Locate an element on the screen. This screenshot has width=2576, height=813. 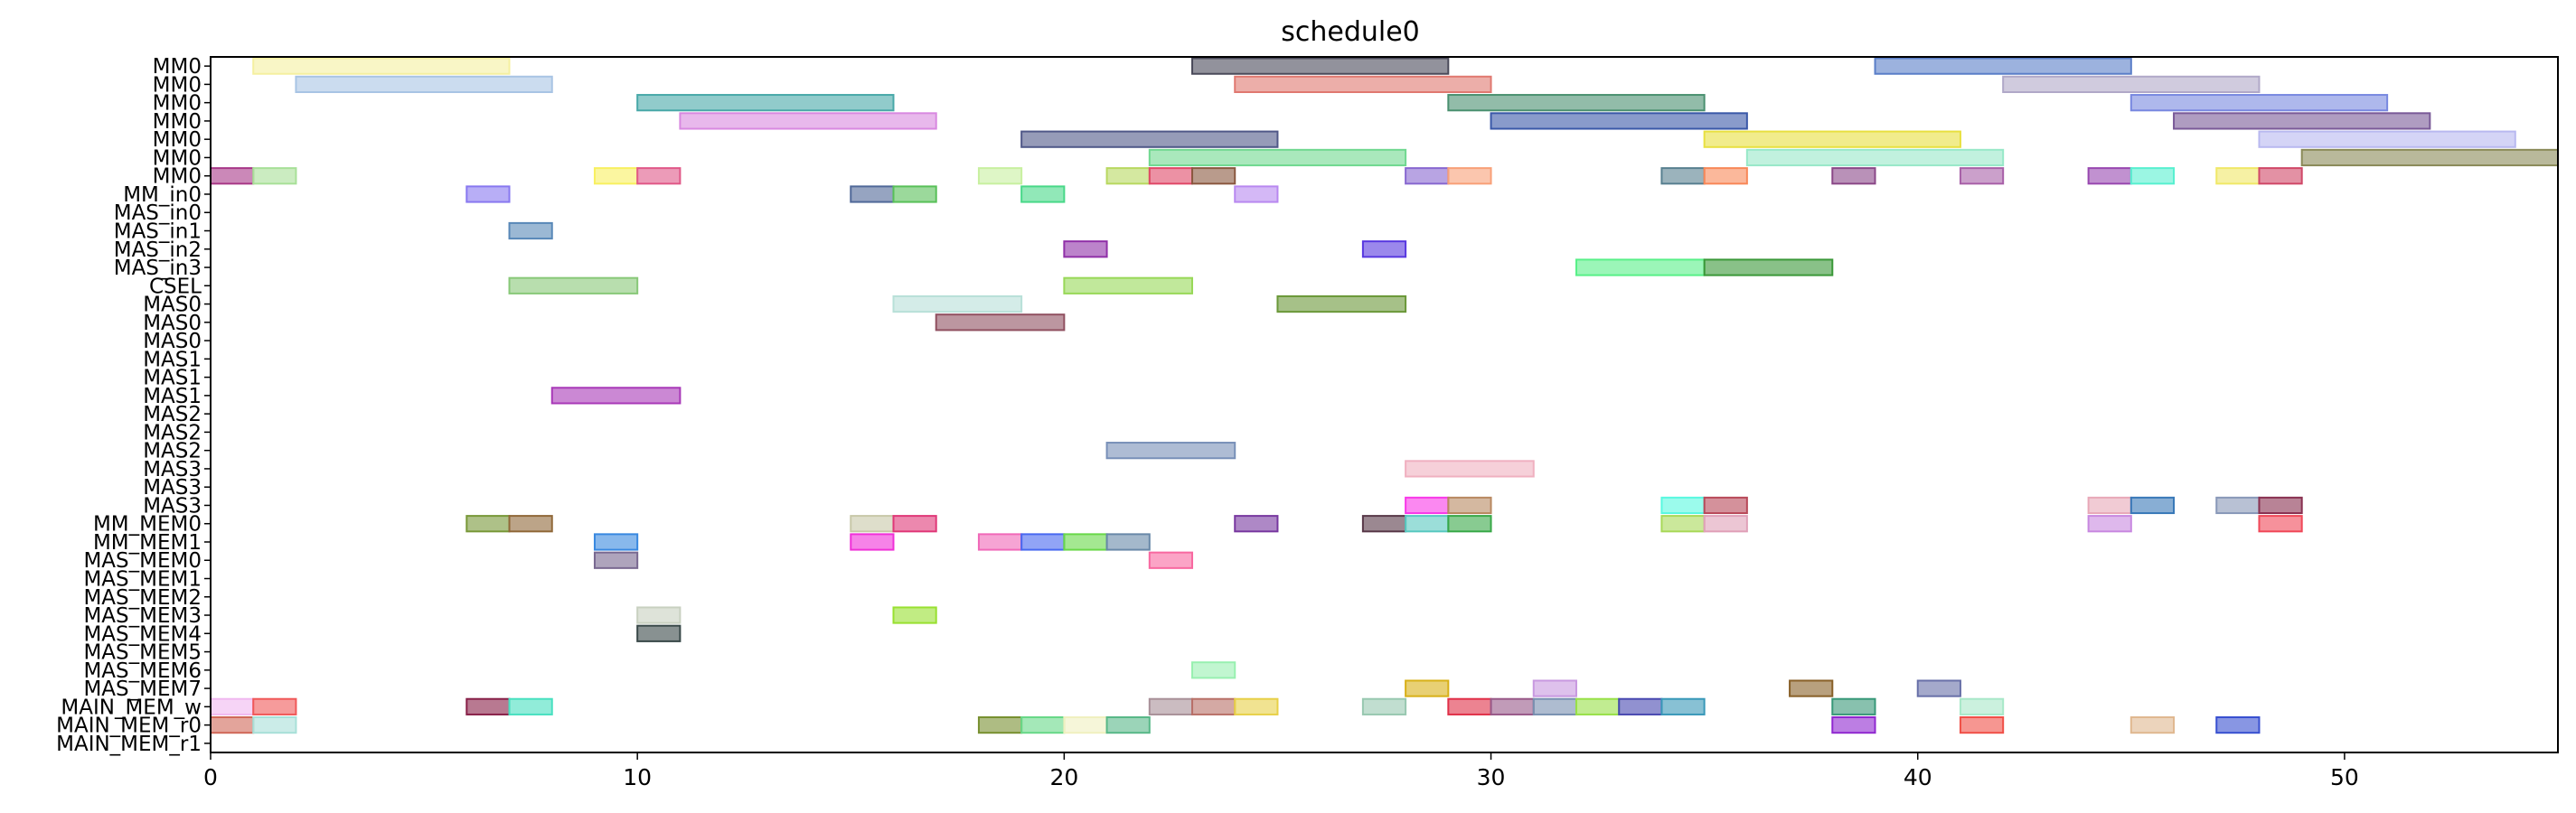
y-tick-label: MAS_MEM5 is located at coordinates (142, 653).